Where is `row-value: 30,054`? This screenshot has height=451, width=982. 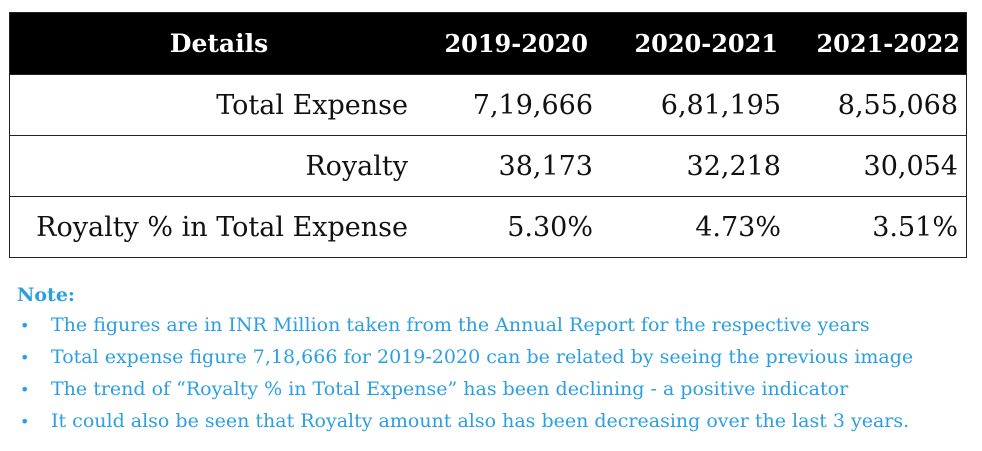 row-value: 30,054 is located at coordinates (910, 166).